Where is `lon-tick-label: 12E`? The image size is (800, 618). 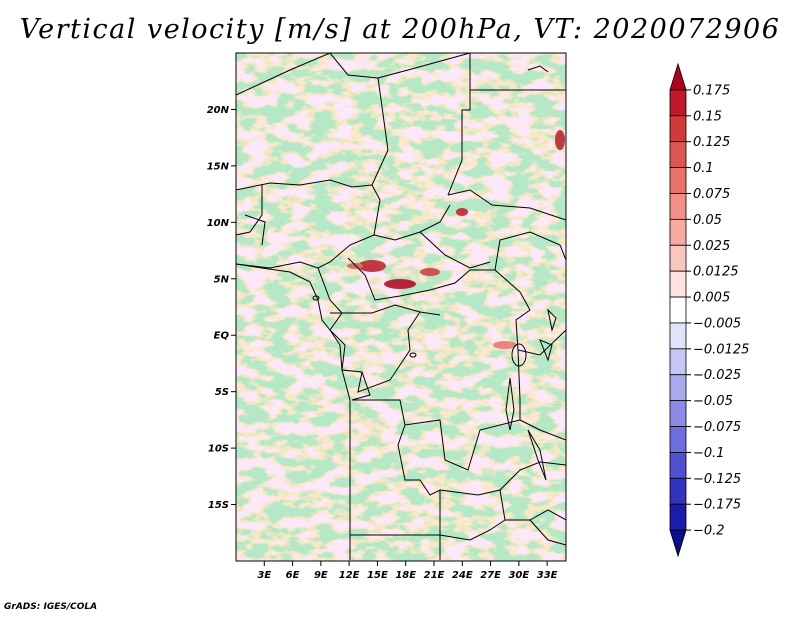
lon-tick-label: 12E is located at coordinates (349, 575).